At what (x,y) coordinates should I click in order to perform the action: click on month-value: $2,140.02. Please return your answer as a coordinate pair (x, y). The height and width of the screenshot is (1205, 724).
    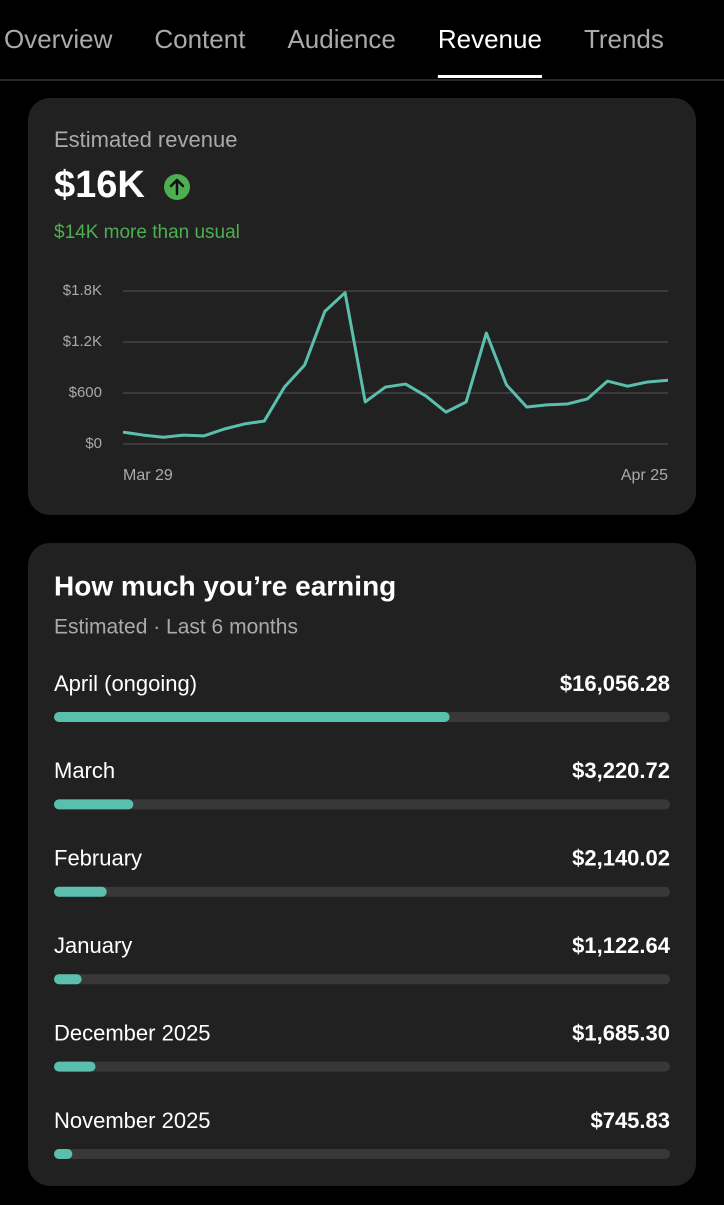
    Looking at the image, I should click on (621, 858).